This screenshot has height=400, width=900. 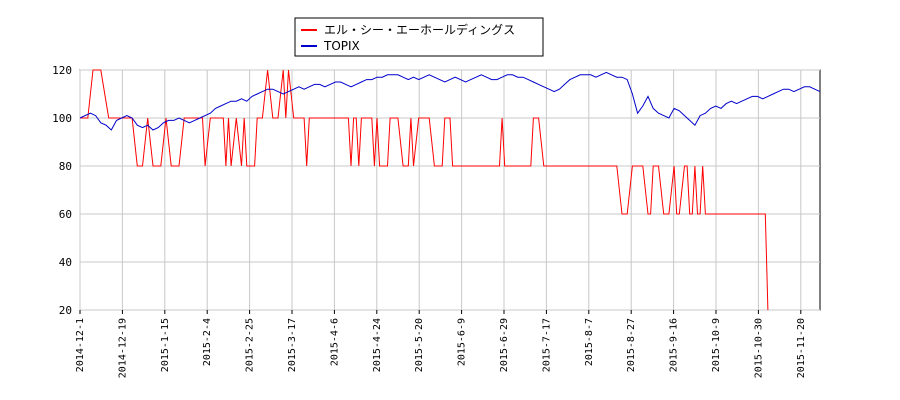 What do you see at coordinates (674, 345) in the screenshot?
I see `x-tick-label: 2015-9-16` at bounding box center [674, 345].